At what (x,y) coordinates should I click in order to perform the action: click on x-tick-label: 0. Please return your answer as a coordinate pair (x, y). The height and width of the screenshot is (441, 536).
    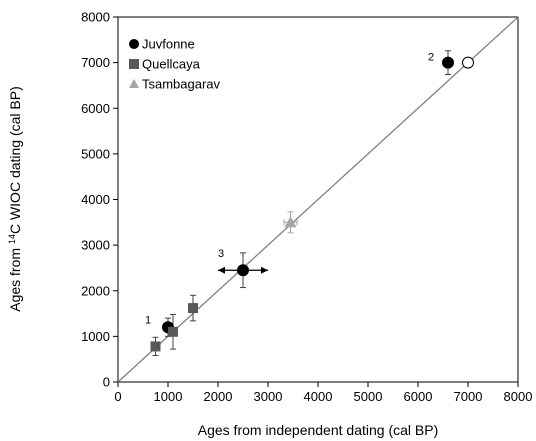
    Looking at the image, I should click on (117, 396).